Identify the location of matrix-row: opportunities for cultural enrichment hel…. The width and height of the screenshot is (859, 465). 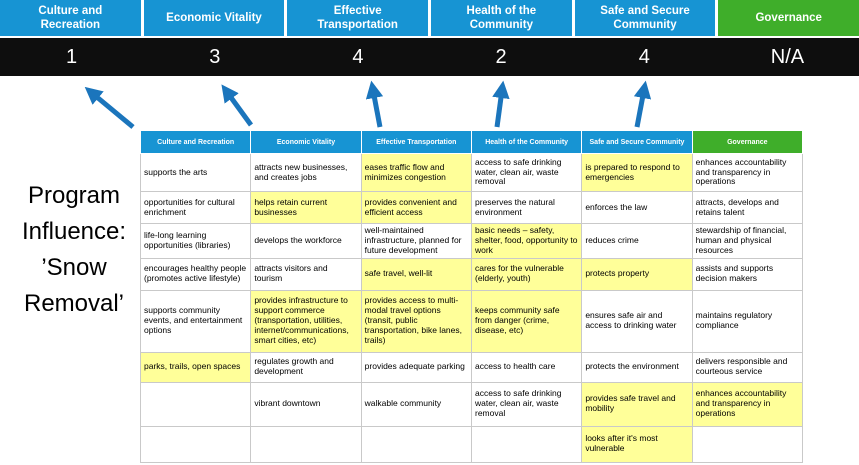
(471, 207).